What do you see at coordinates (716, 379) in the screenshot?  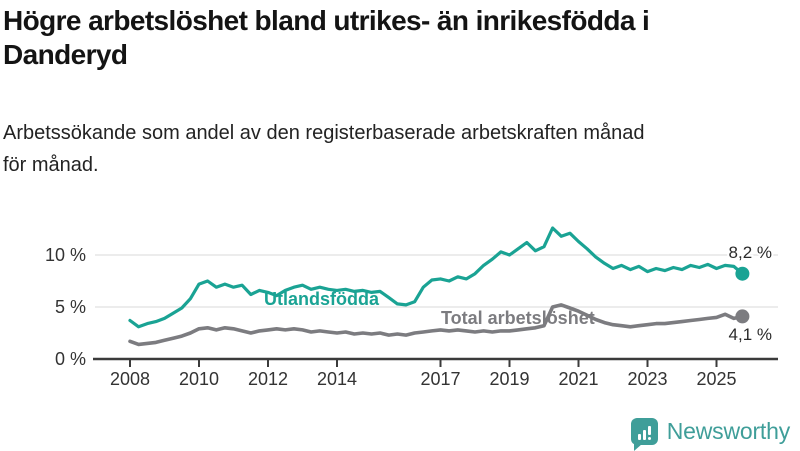 I see `x-axis-tick-label: 2025` at bounding box center [716, 379].